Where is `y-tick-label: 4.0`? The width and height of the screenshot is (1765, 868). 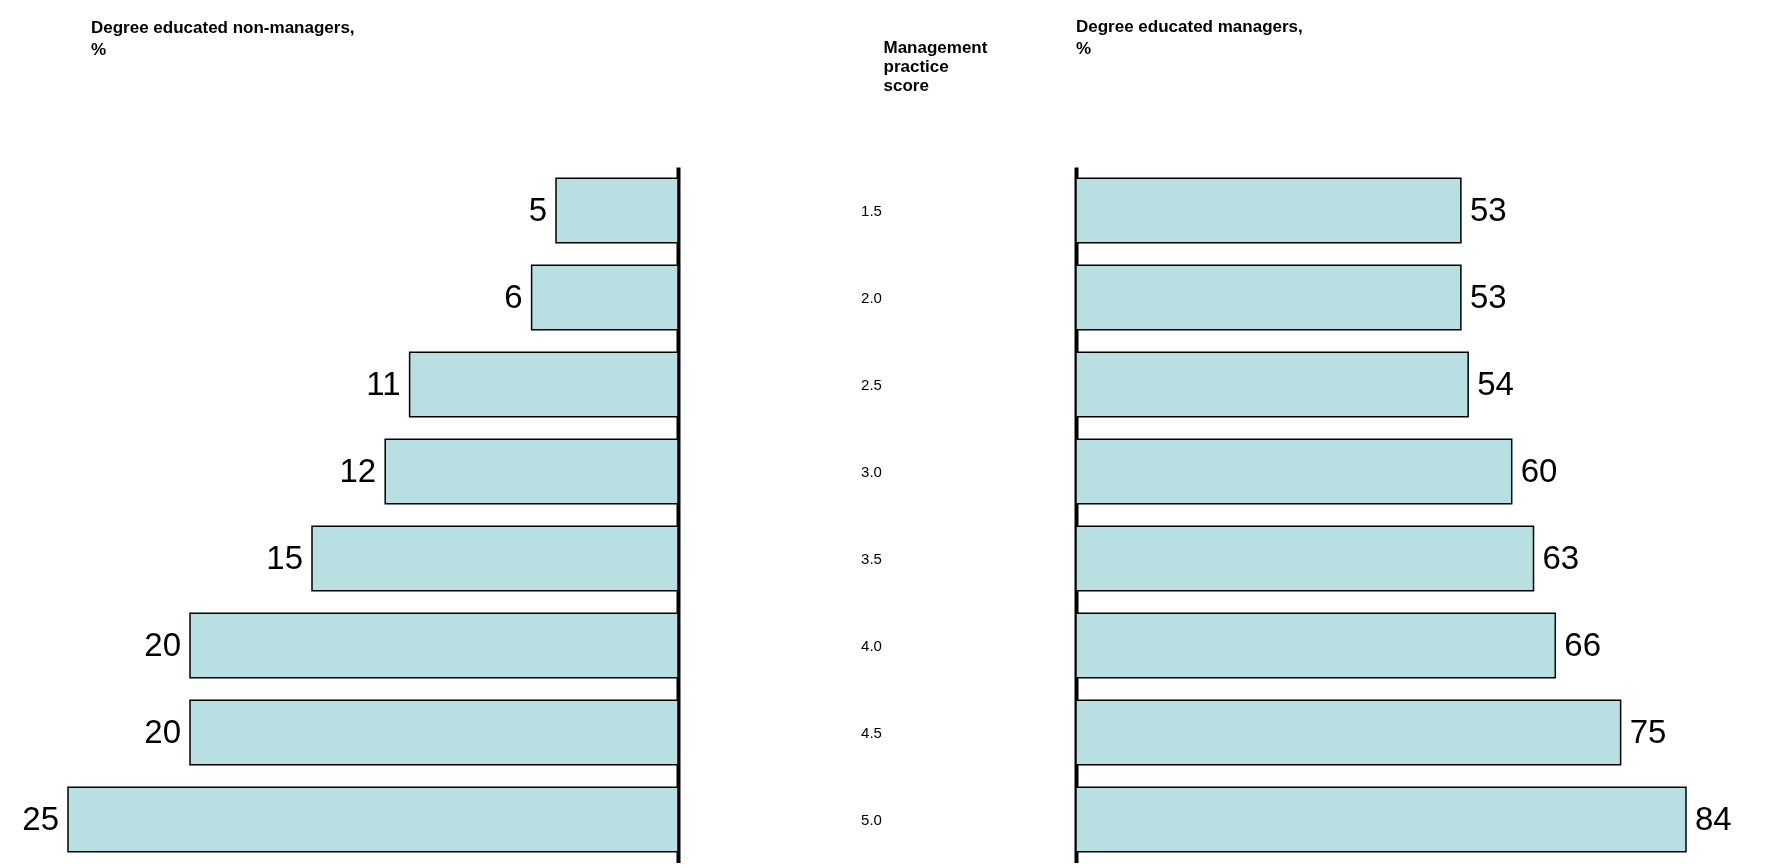 y-tick-label: 4.0 is located at coordinates (871, 645).